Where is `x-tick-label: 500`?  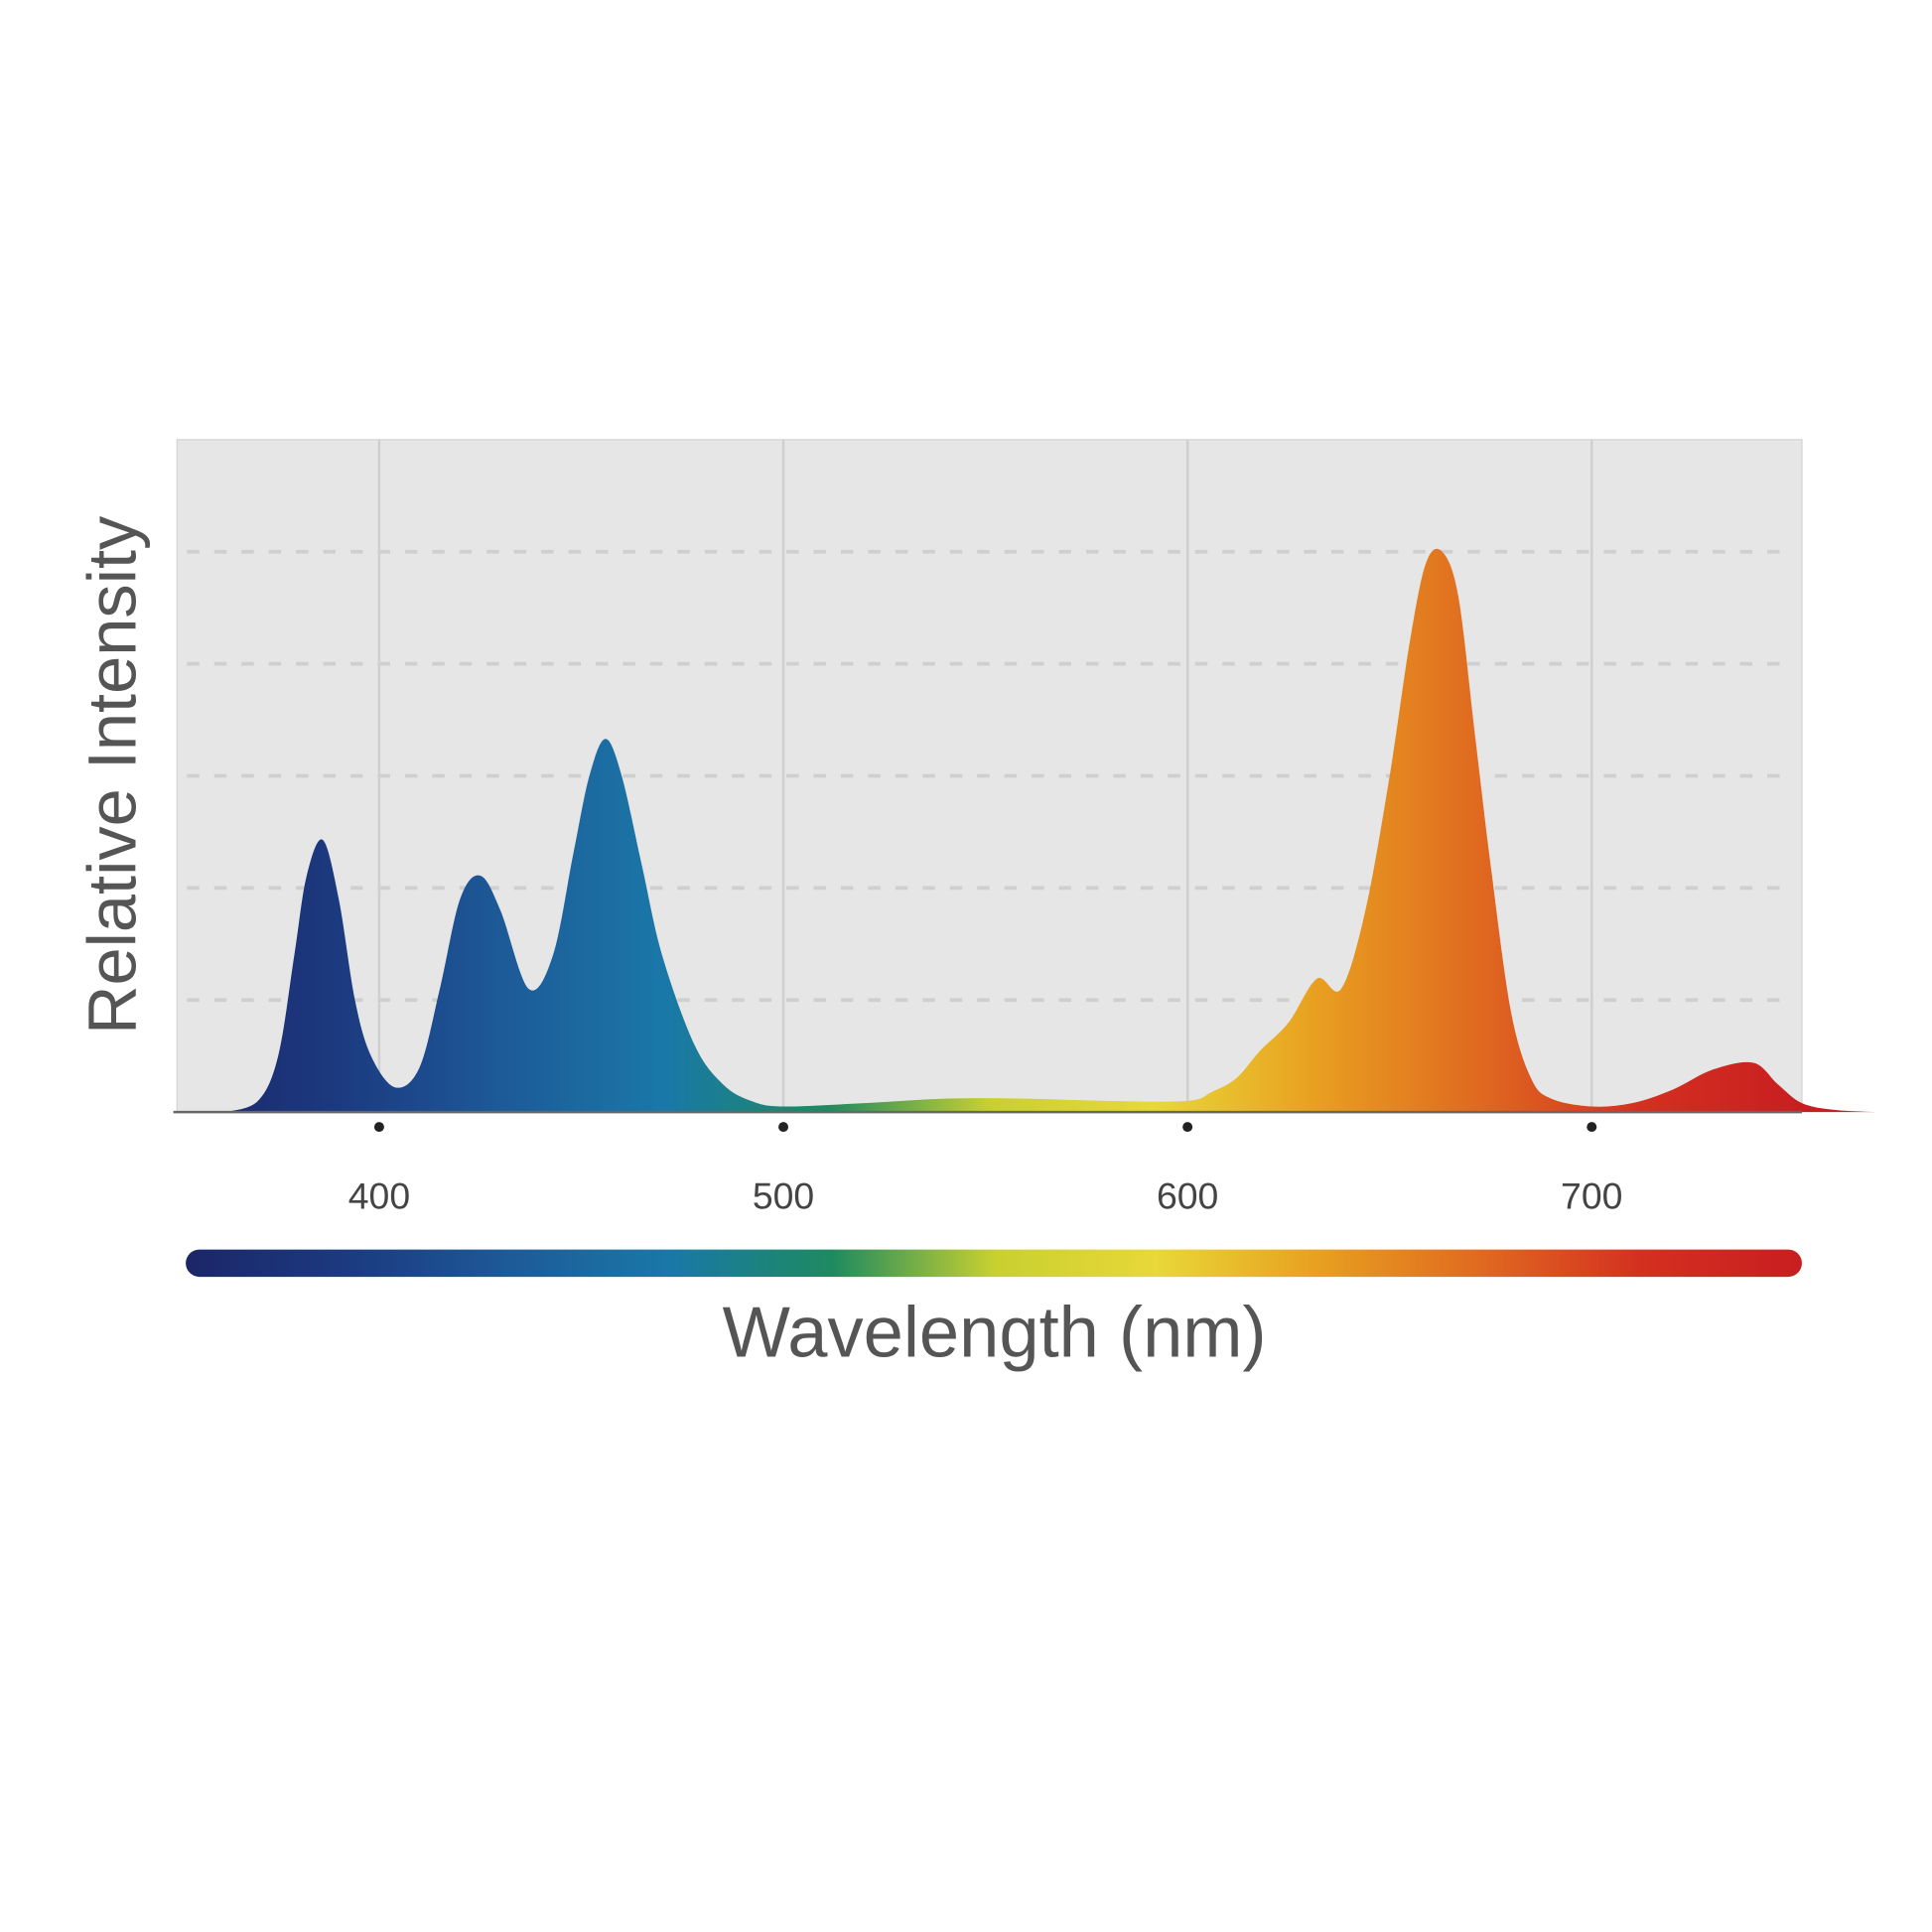 x-tick-label: 500 is located at coordinates (784, 1195).